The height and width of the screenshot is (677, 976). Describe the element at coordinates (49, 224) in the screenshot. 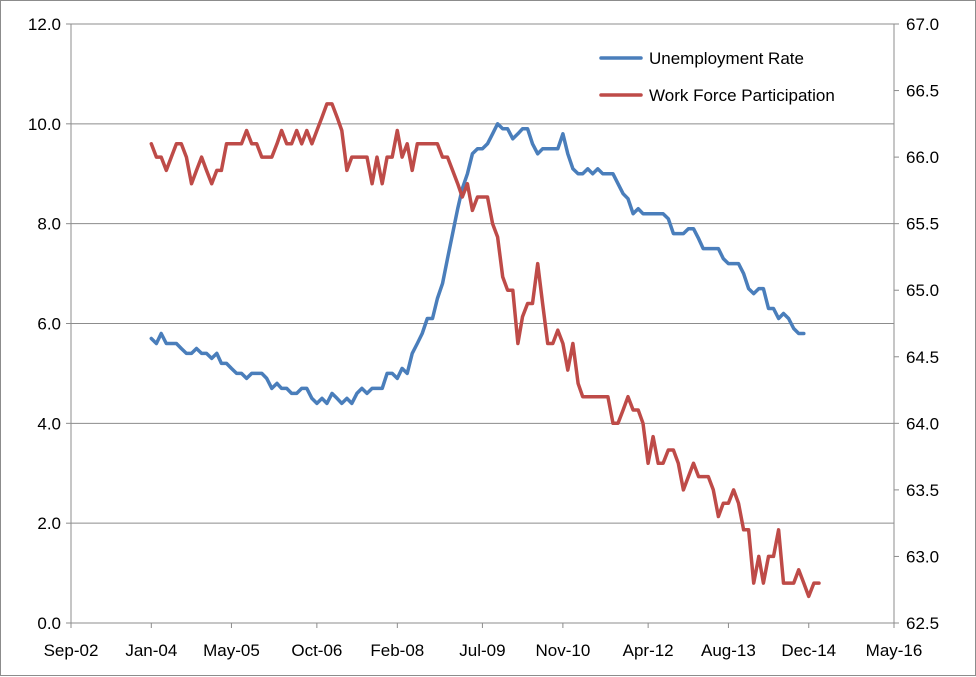

I see `left-tick-label-4: 8.0` at that location.